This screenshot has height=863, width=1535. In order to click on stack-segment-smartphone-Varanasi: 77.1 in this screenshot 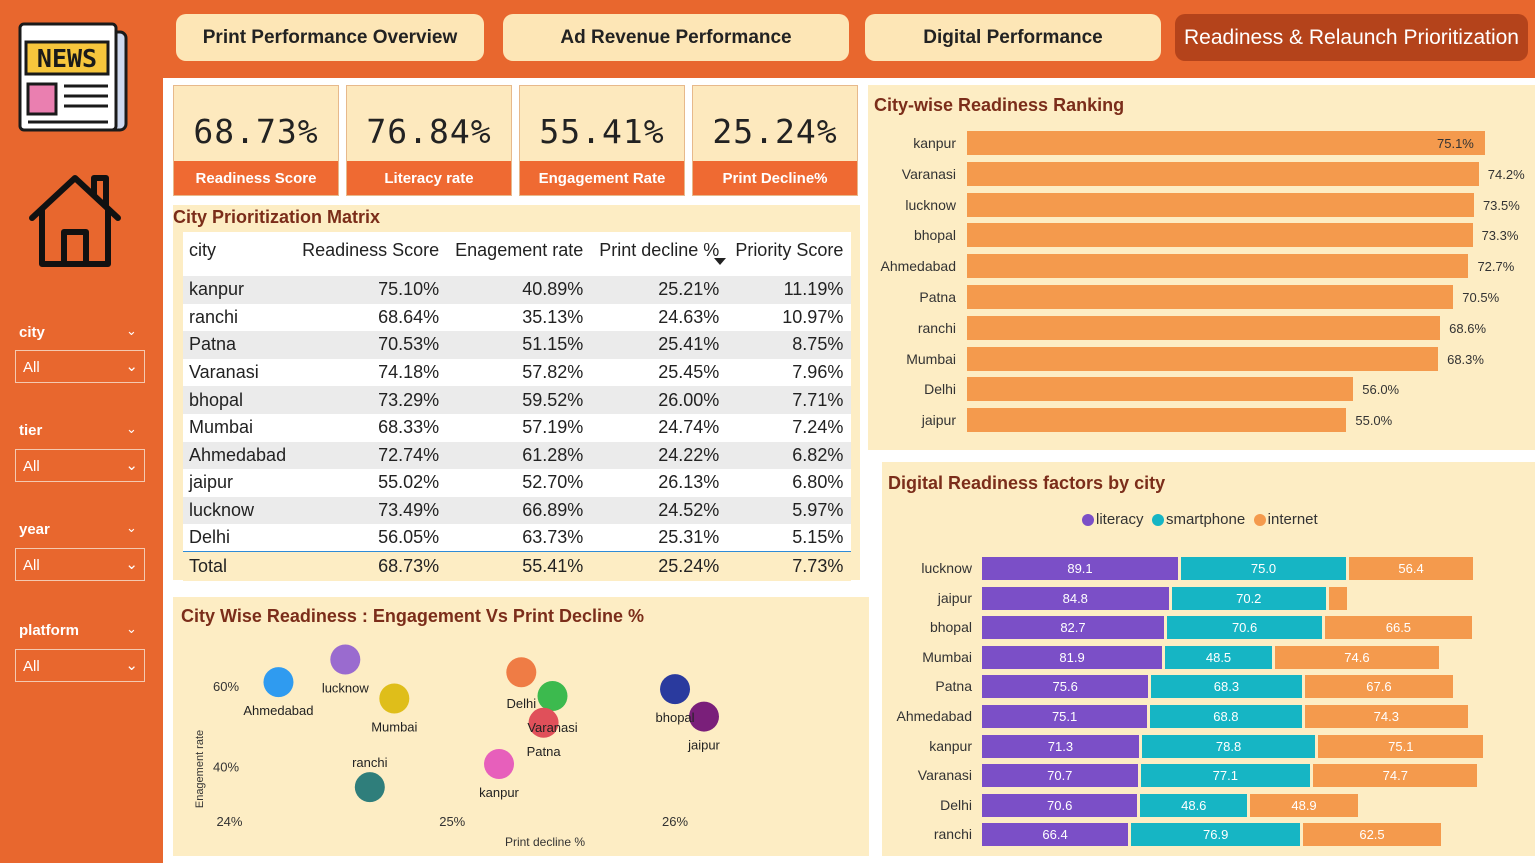, I will do `click(1225, 776)`.